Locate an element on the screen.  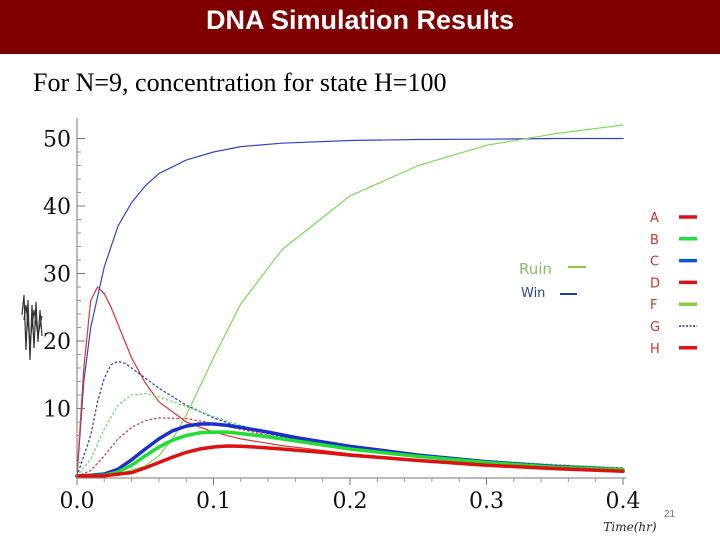
legend-label: F is located at coordinates (653, 305).